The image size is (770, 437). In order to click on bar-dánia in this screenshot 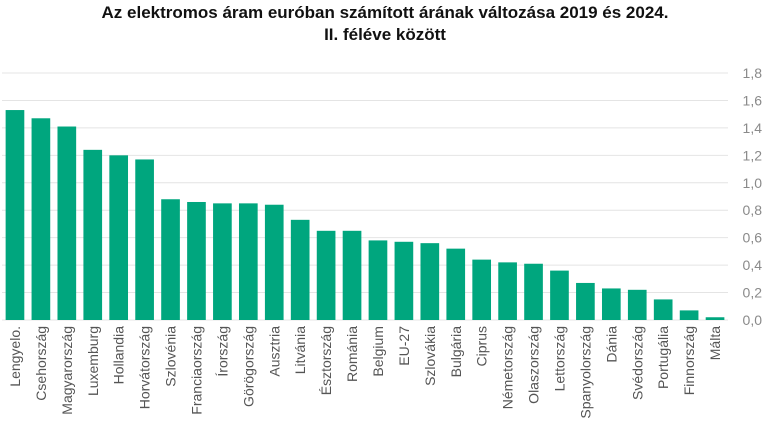, I will do `click(611, 304)`.